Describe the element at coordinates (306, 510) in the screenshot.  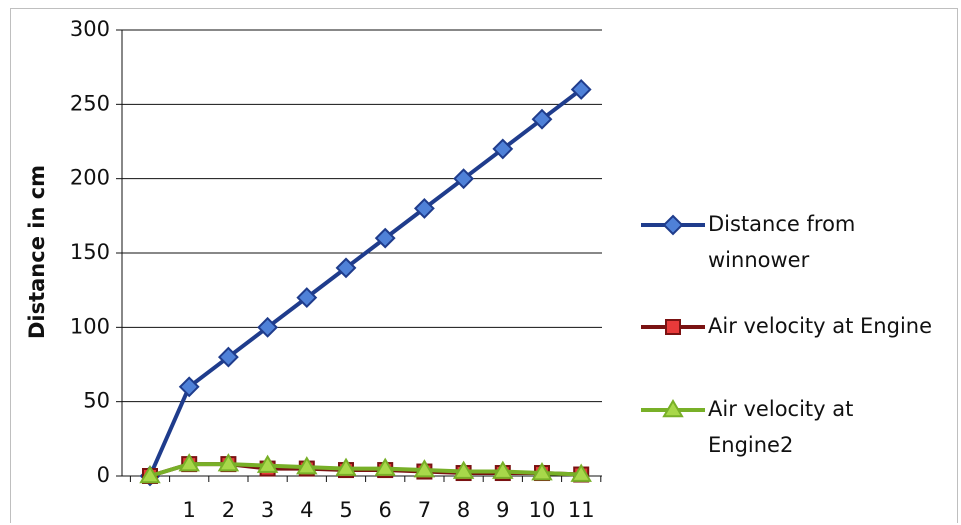
I see `x-tick-label: 4` at that location.